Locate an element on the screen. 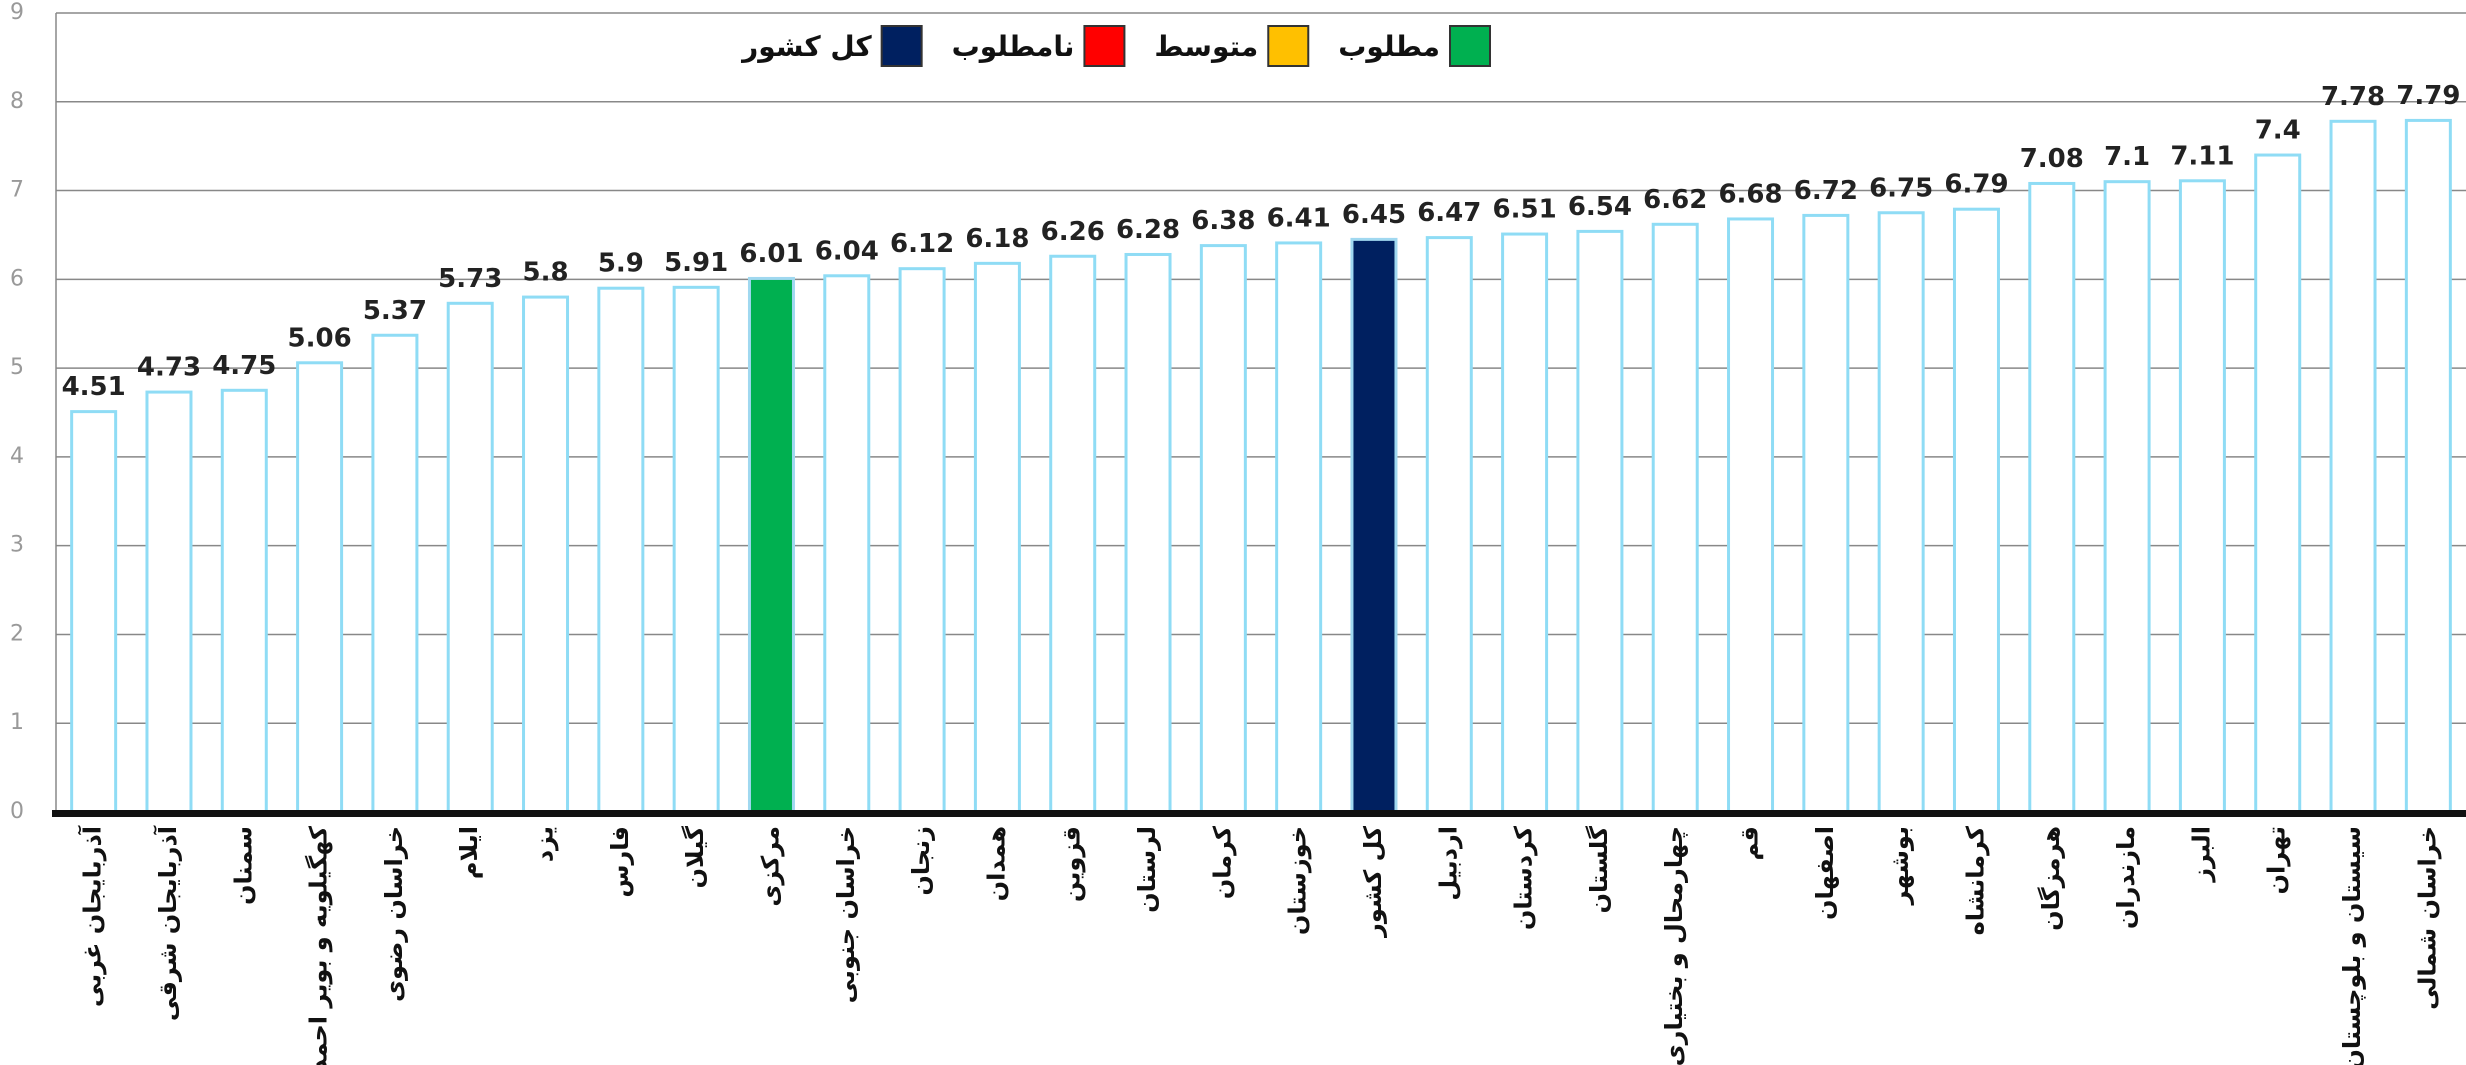 This screenshot has width=2466, height=1065. y-tick-label: 0 is located at coordinates (17, 811).